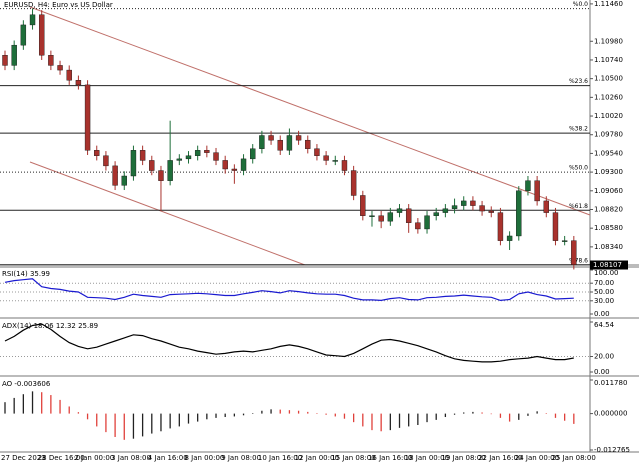  I want to click on panel-title: ADX(14) 18.06 12.32 25.89, so click(50, 326).